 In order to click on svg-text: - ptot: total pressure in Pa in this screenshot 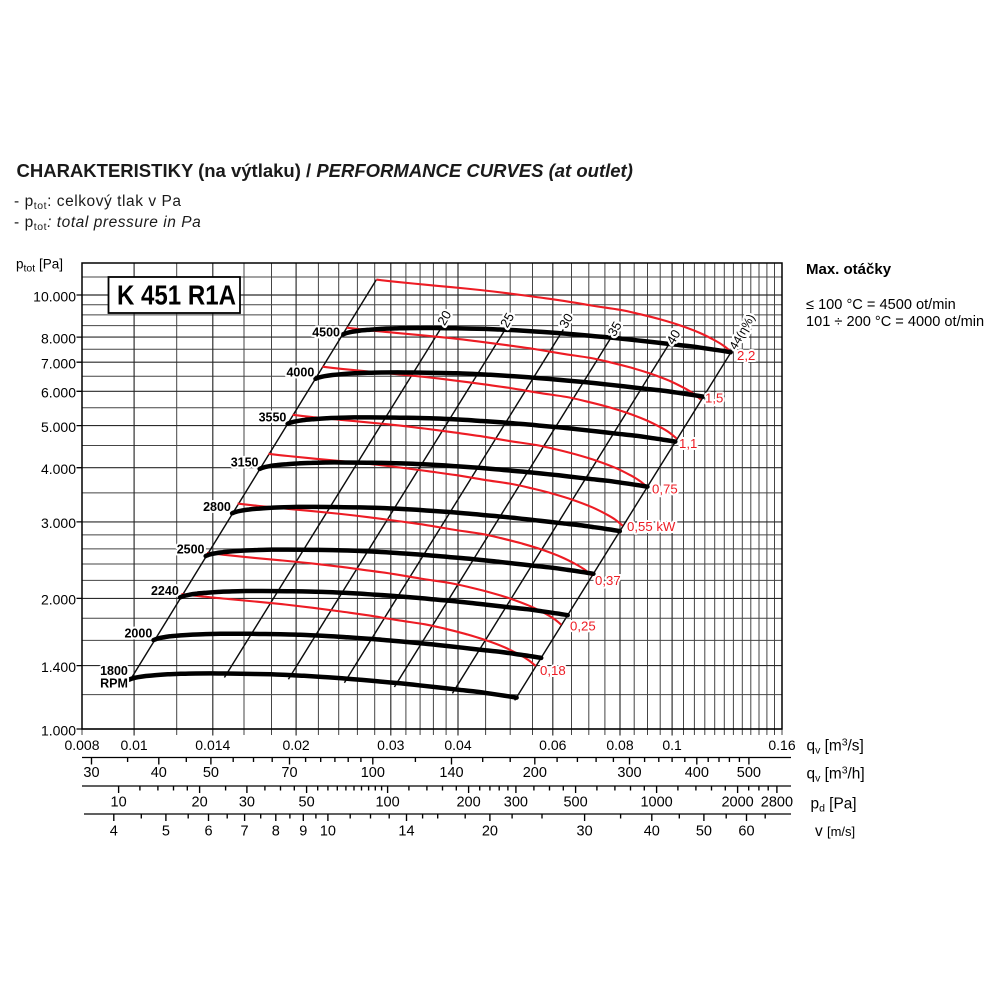, I will do `click(107, 223)`.